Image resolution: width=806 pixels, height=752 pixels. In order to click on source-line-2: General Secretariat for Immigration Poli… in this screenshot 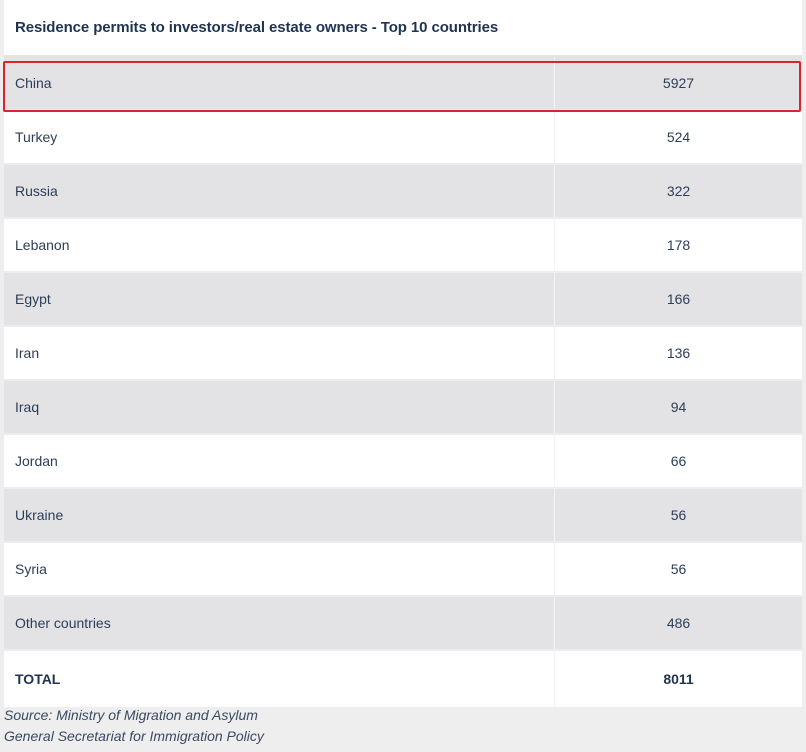, I will do `click(134, 736)`.